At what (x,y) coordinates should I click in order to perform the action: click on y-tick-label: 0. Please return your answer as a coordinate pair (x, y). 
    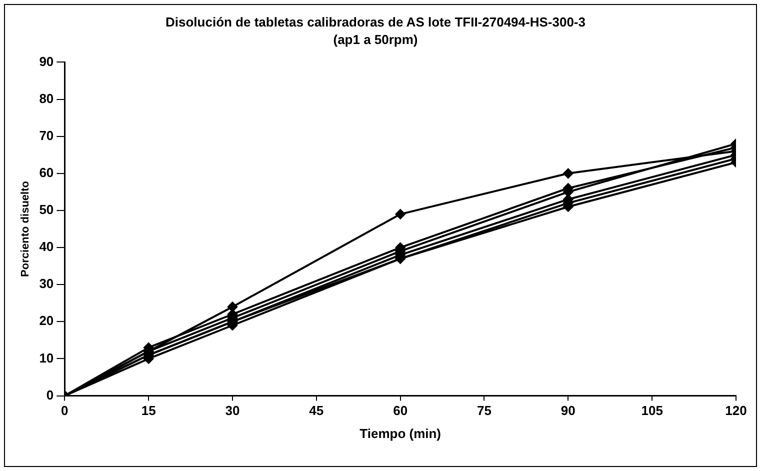
    Looking at the image, I should click on (50, 394).